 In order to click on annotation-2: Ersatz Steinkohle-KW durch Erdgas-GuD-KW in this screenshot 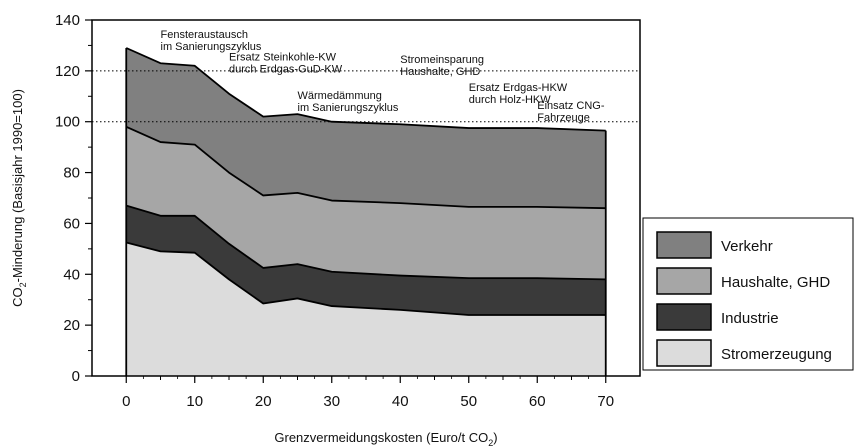, I will do `click(286, 64)`.